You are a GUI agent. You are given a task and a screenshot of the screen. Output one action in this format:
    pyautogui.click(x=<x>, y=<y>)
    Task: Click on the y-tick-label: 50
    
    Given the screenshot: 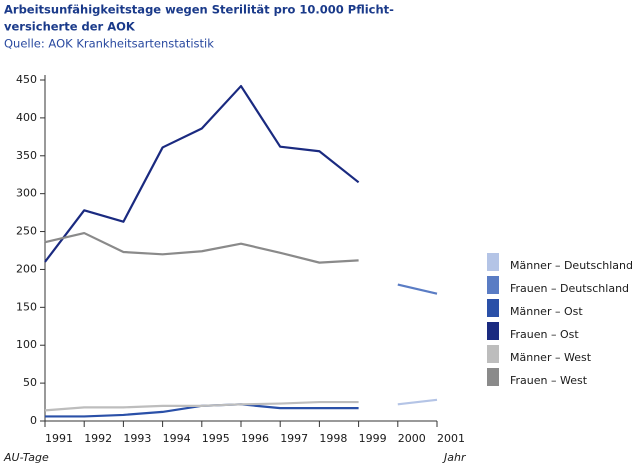 What is the action you would take?
    pyautogui.click(x=30, y=382)
    